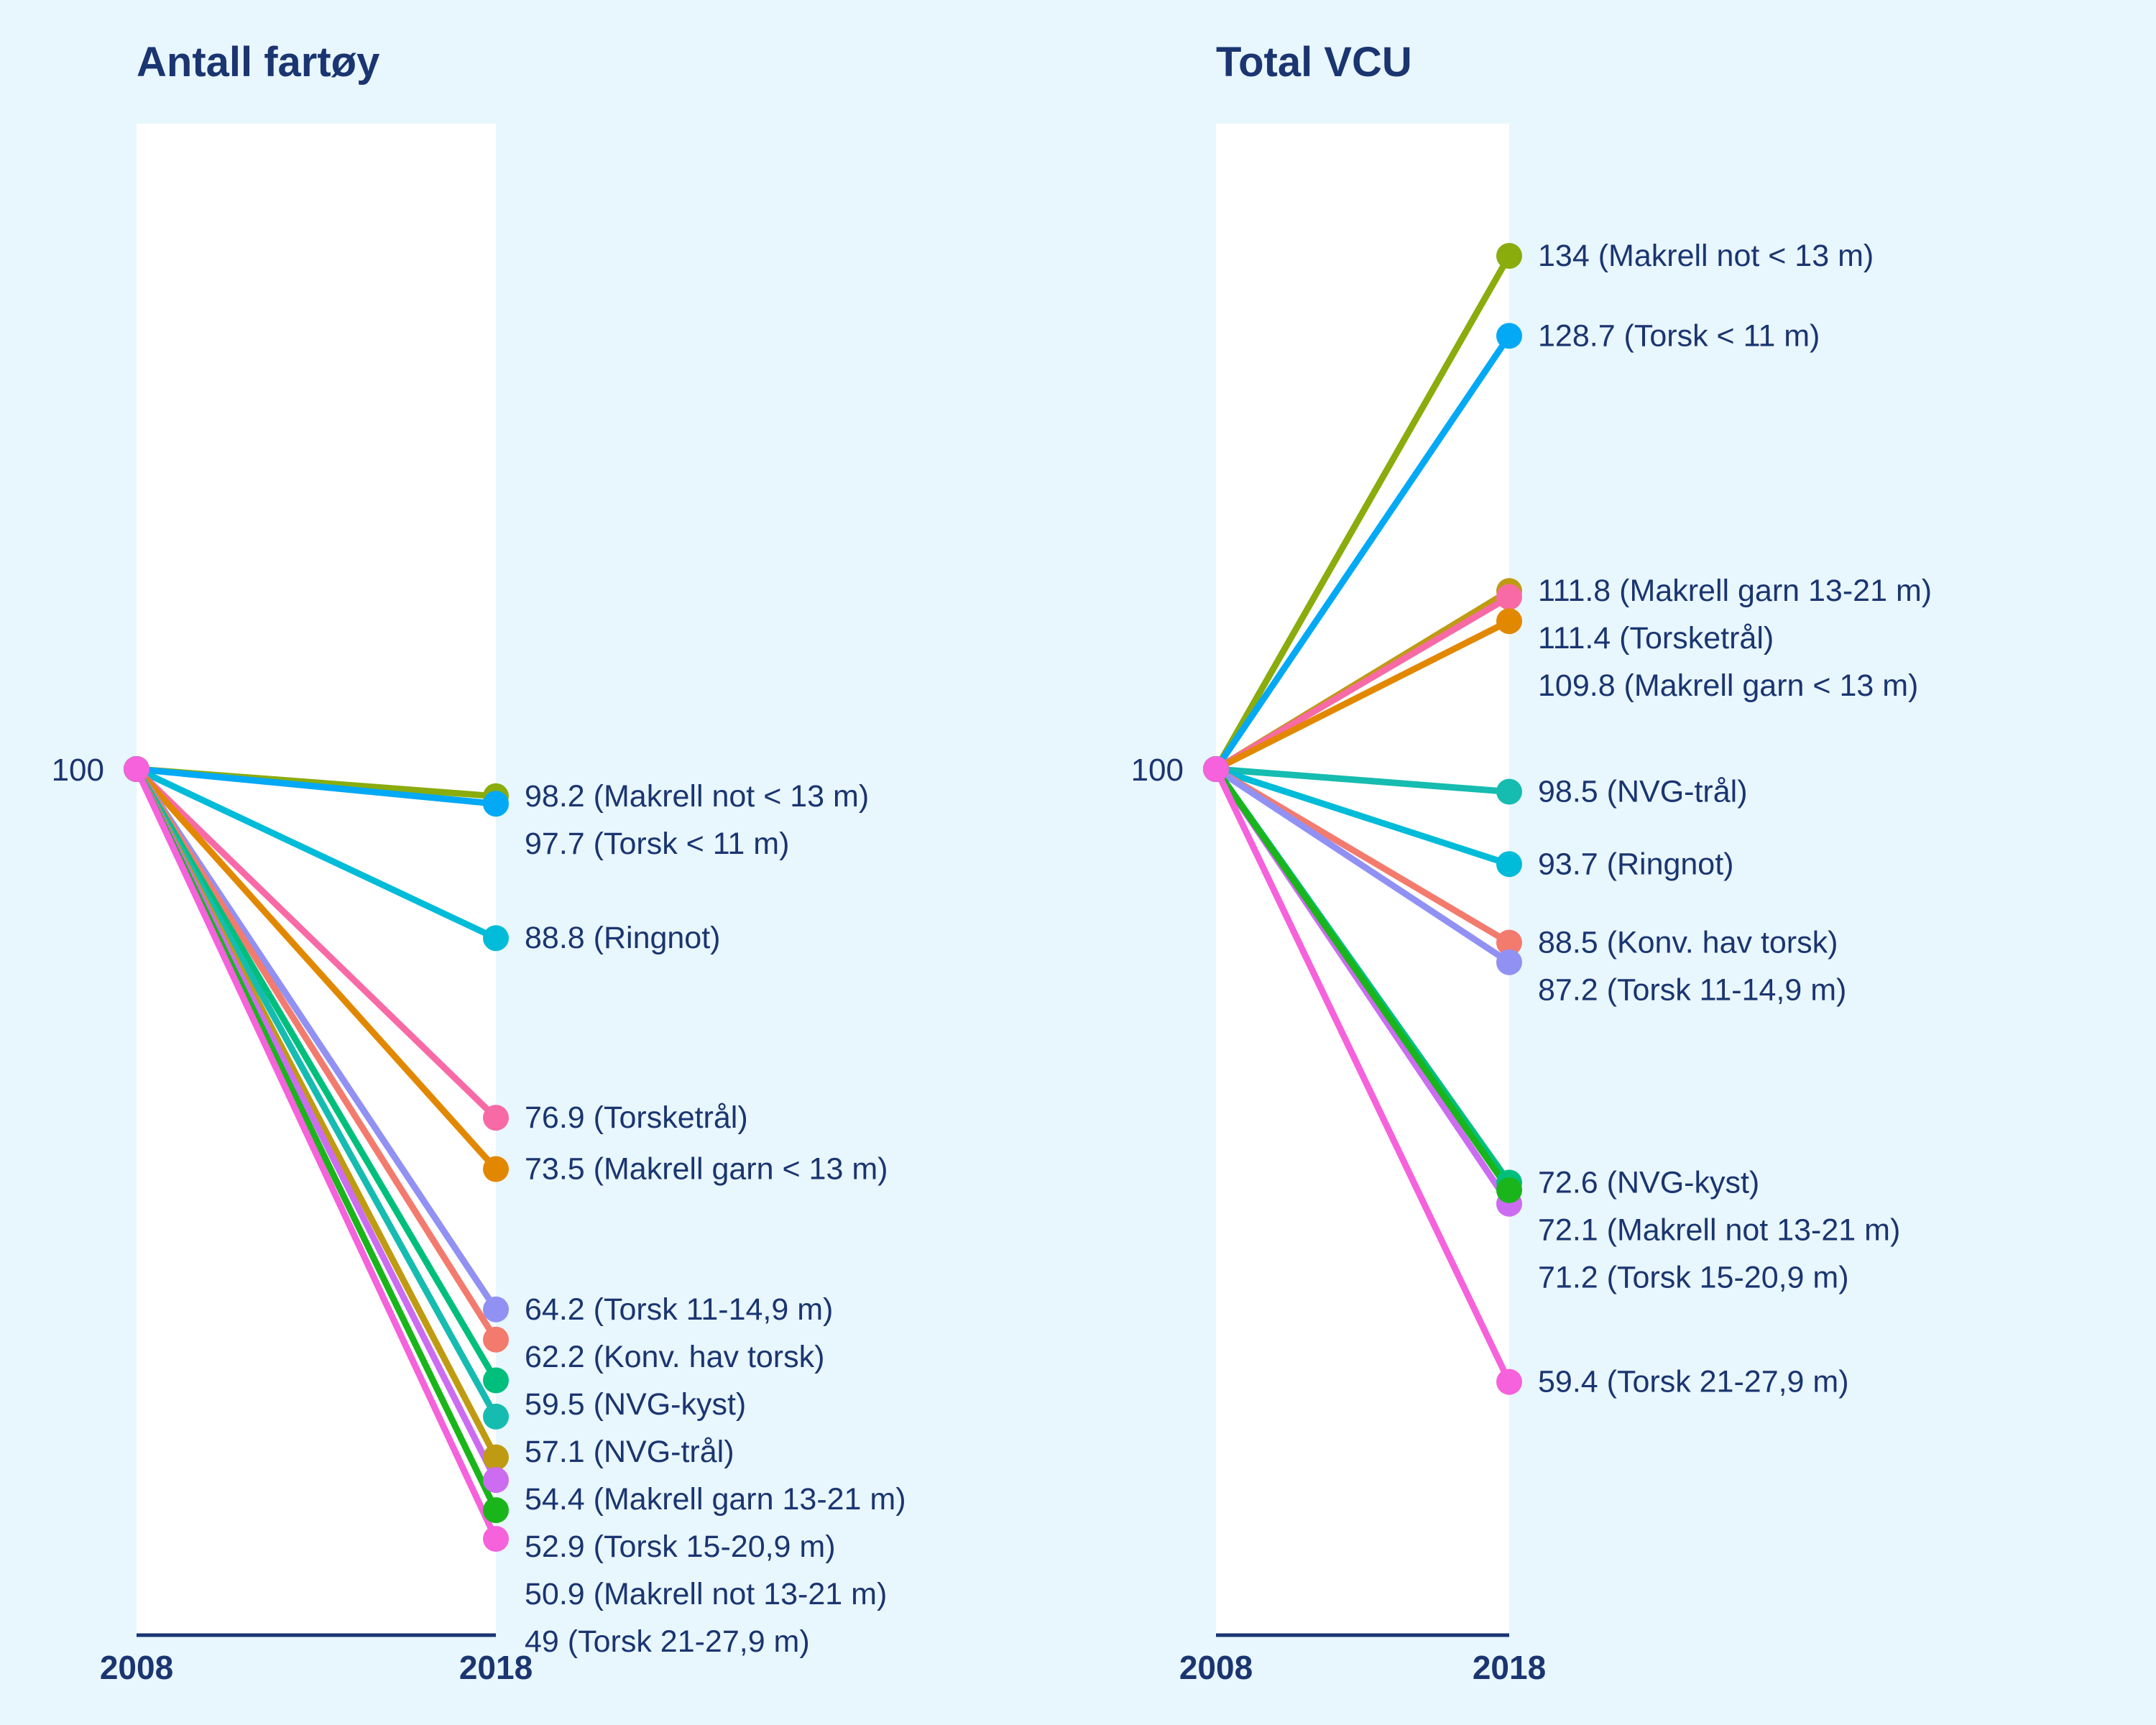 The height and width of the screenshot is (1725, 2156). What do you see at coordinates (1636, 864) in the screenshot?
I see `series-end-label: 93.7 (Ringnot)` at bounding box center [1636, 864].